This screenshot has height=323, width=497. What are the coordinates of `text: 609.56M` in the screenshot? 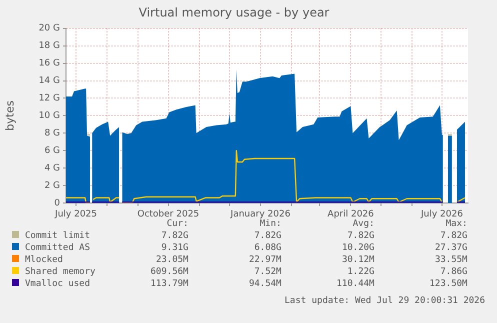 It's located at (169, 272).